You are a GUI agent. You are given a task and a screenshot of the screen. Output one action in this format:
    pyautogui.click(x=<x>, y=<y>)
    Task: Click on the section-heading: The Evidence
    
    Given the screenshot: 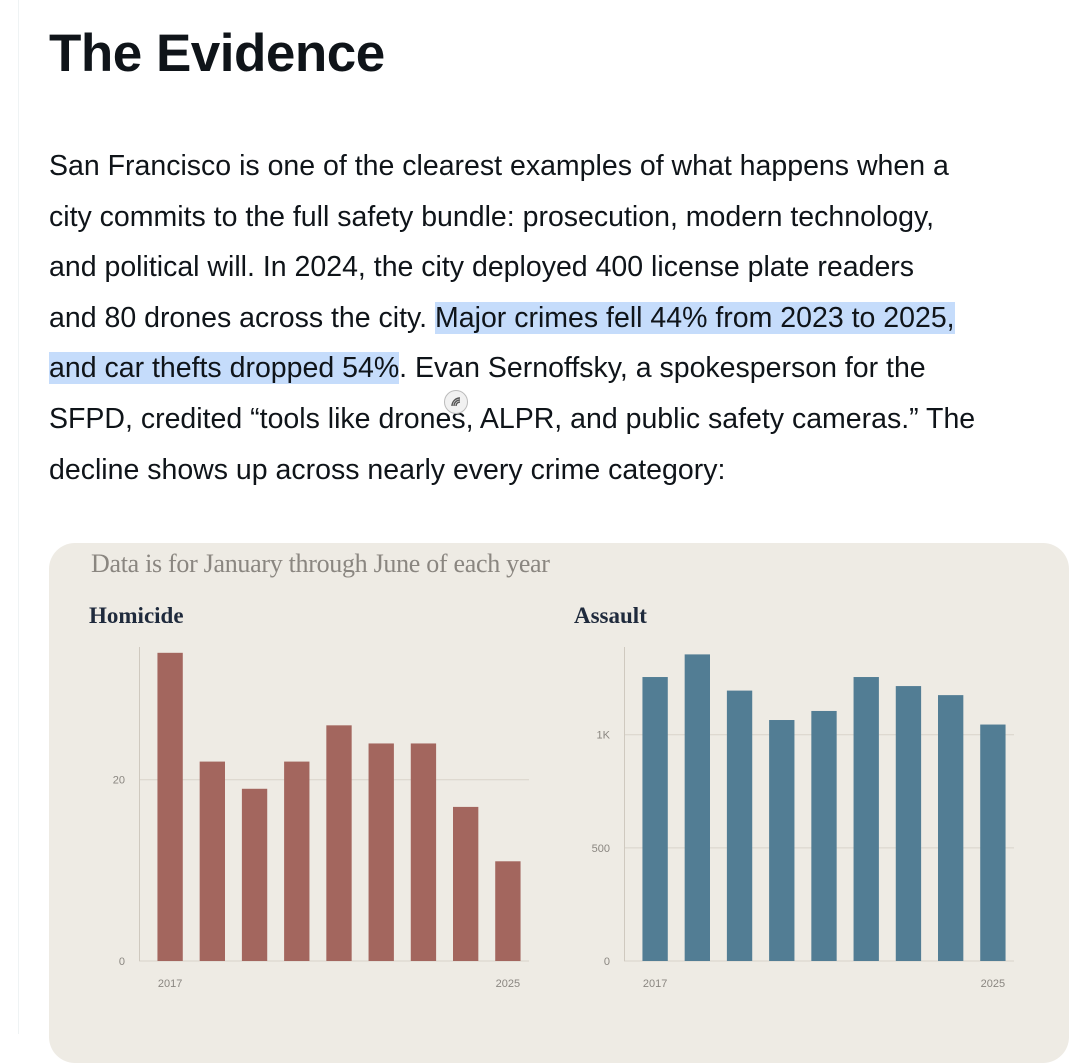 What is the action you would take?
    pyautogui.click(x=217, y=53)
    